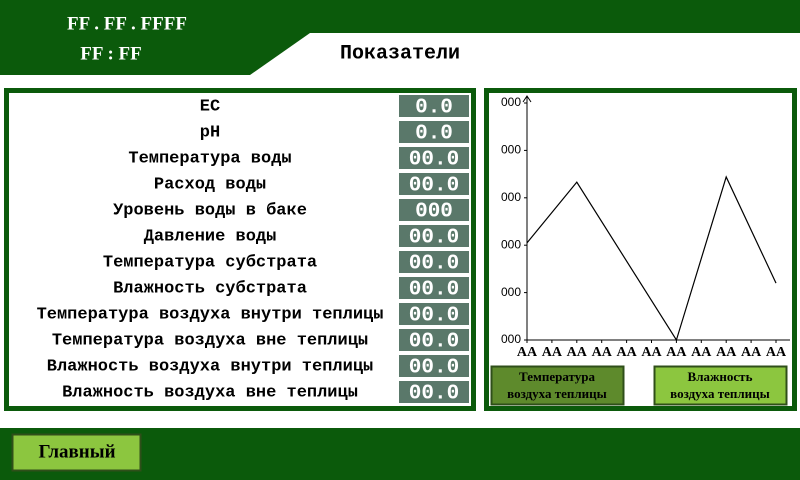 The height and width of the screenshot is (480, 800). I want to click on reading-label: Расход воды, so click(210, 184).